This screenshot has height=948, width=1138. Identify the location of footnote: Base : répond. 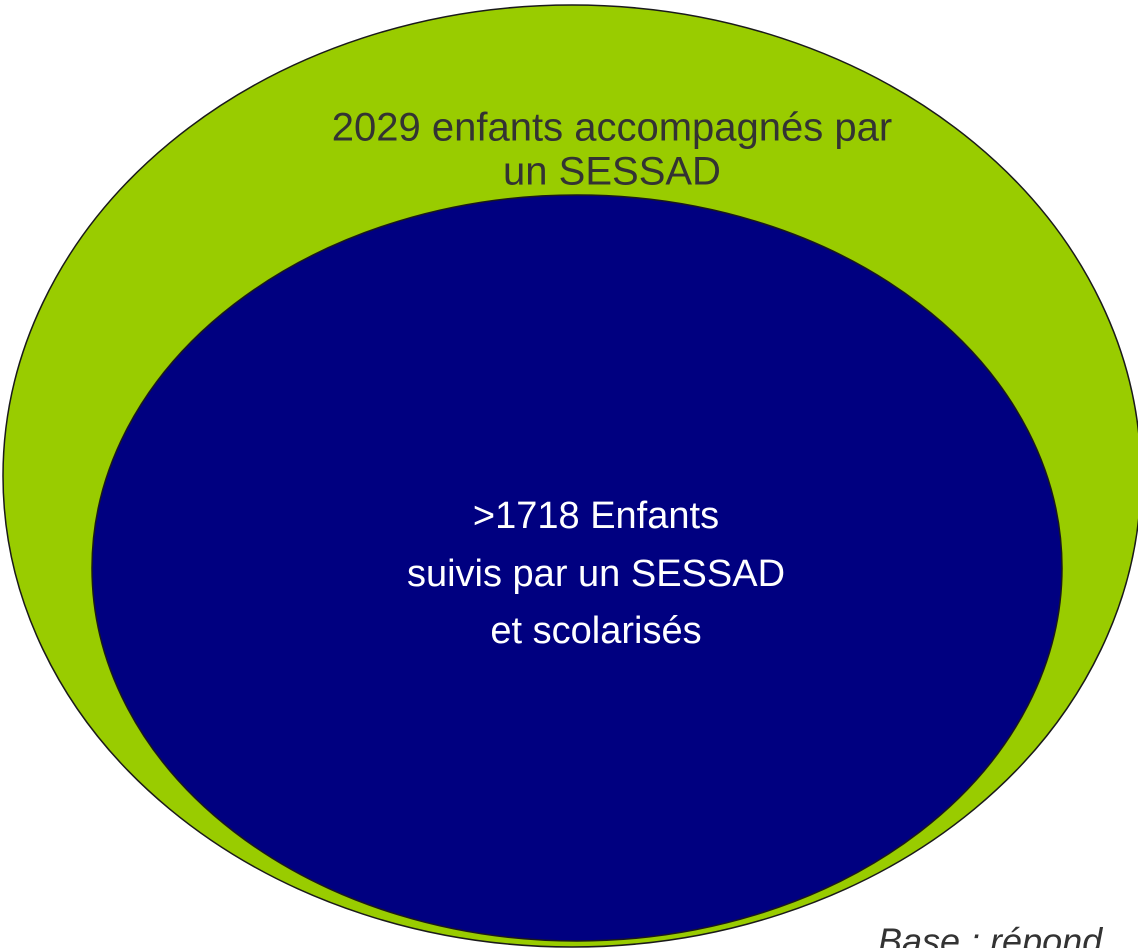
(990, 934).